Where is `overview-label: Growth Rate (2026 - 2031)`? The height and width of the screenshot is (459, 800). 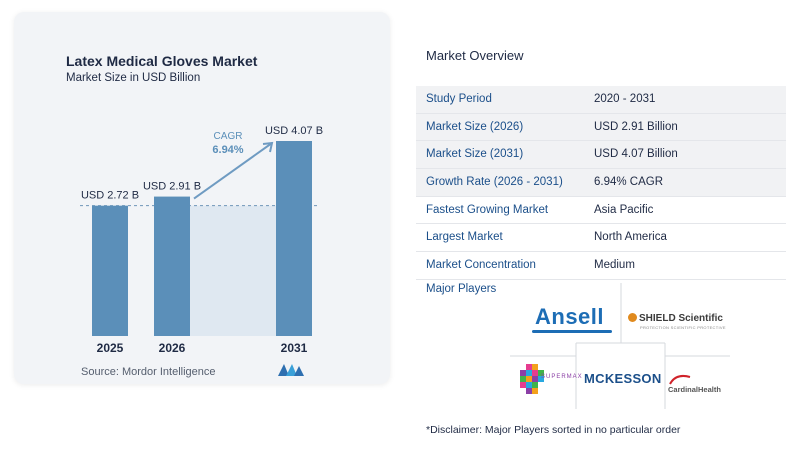 overview-label: Growth Rate (2026 - 2031) is located at coordinates (494, 182).